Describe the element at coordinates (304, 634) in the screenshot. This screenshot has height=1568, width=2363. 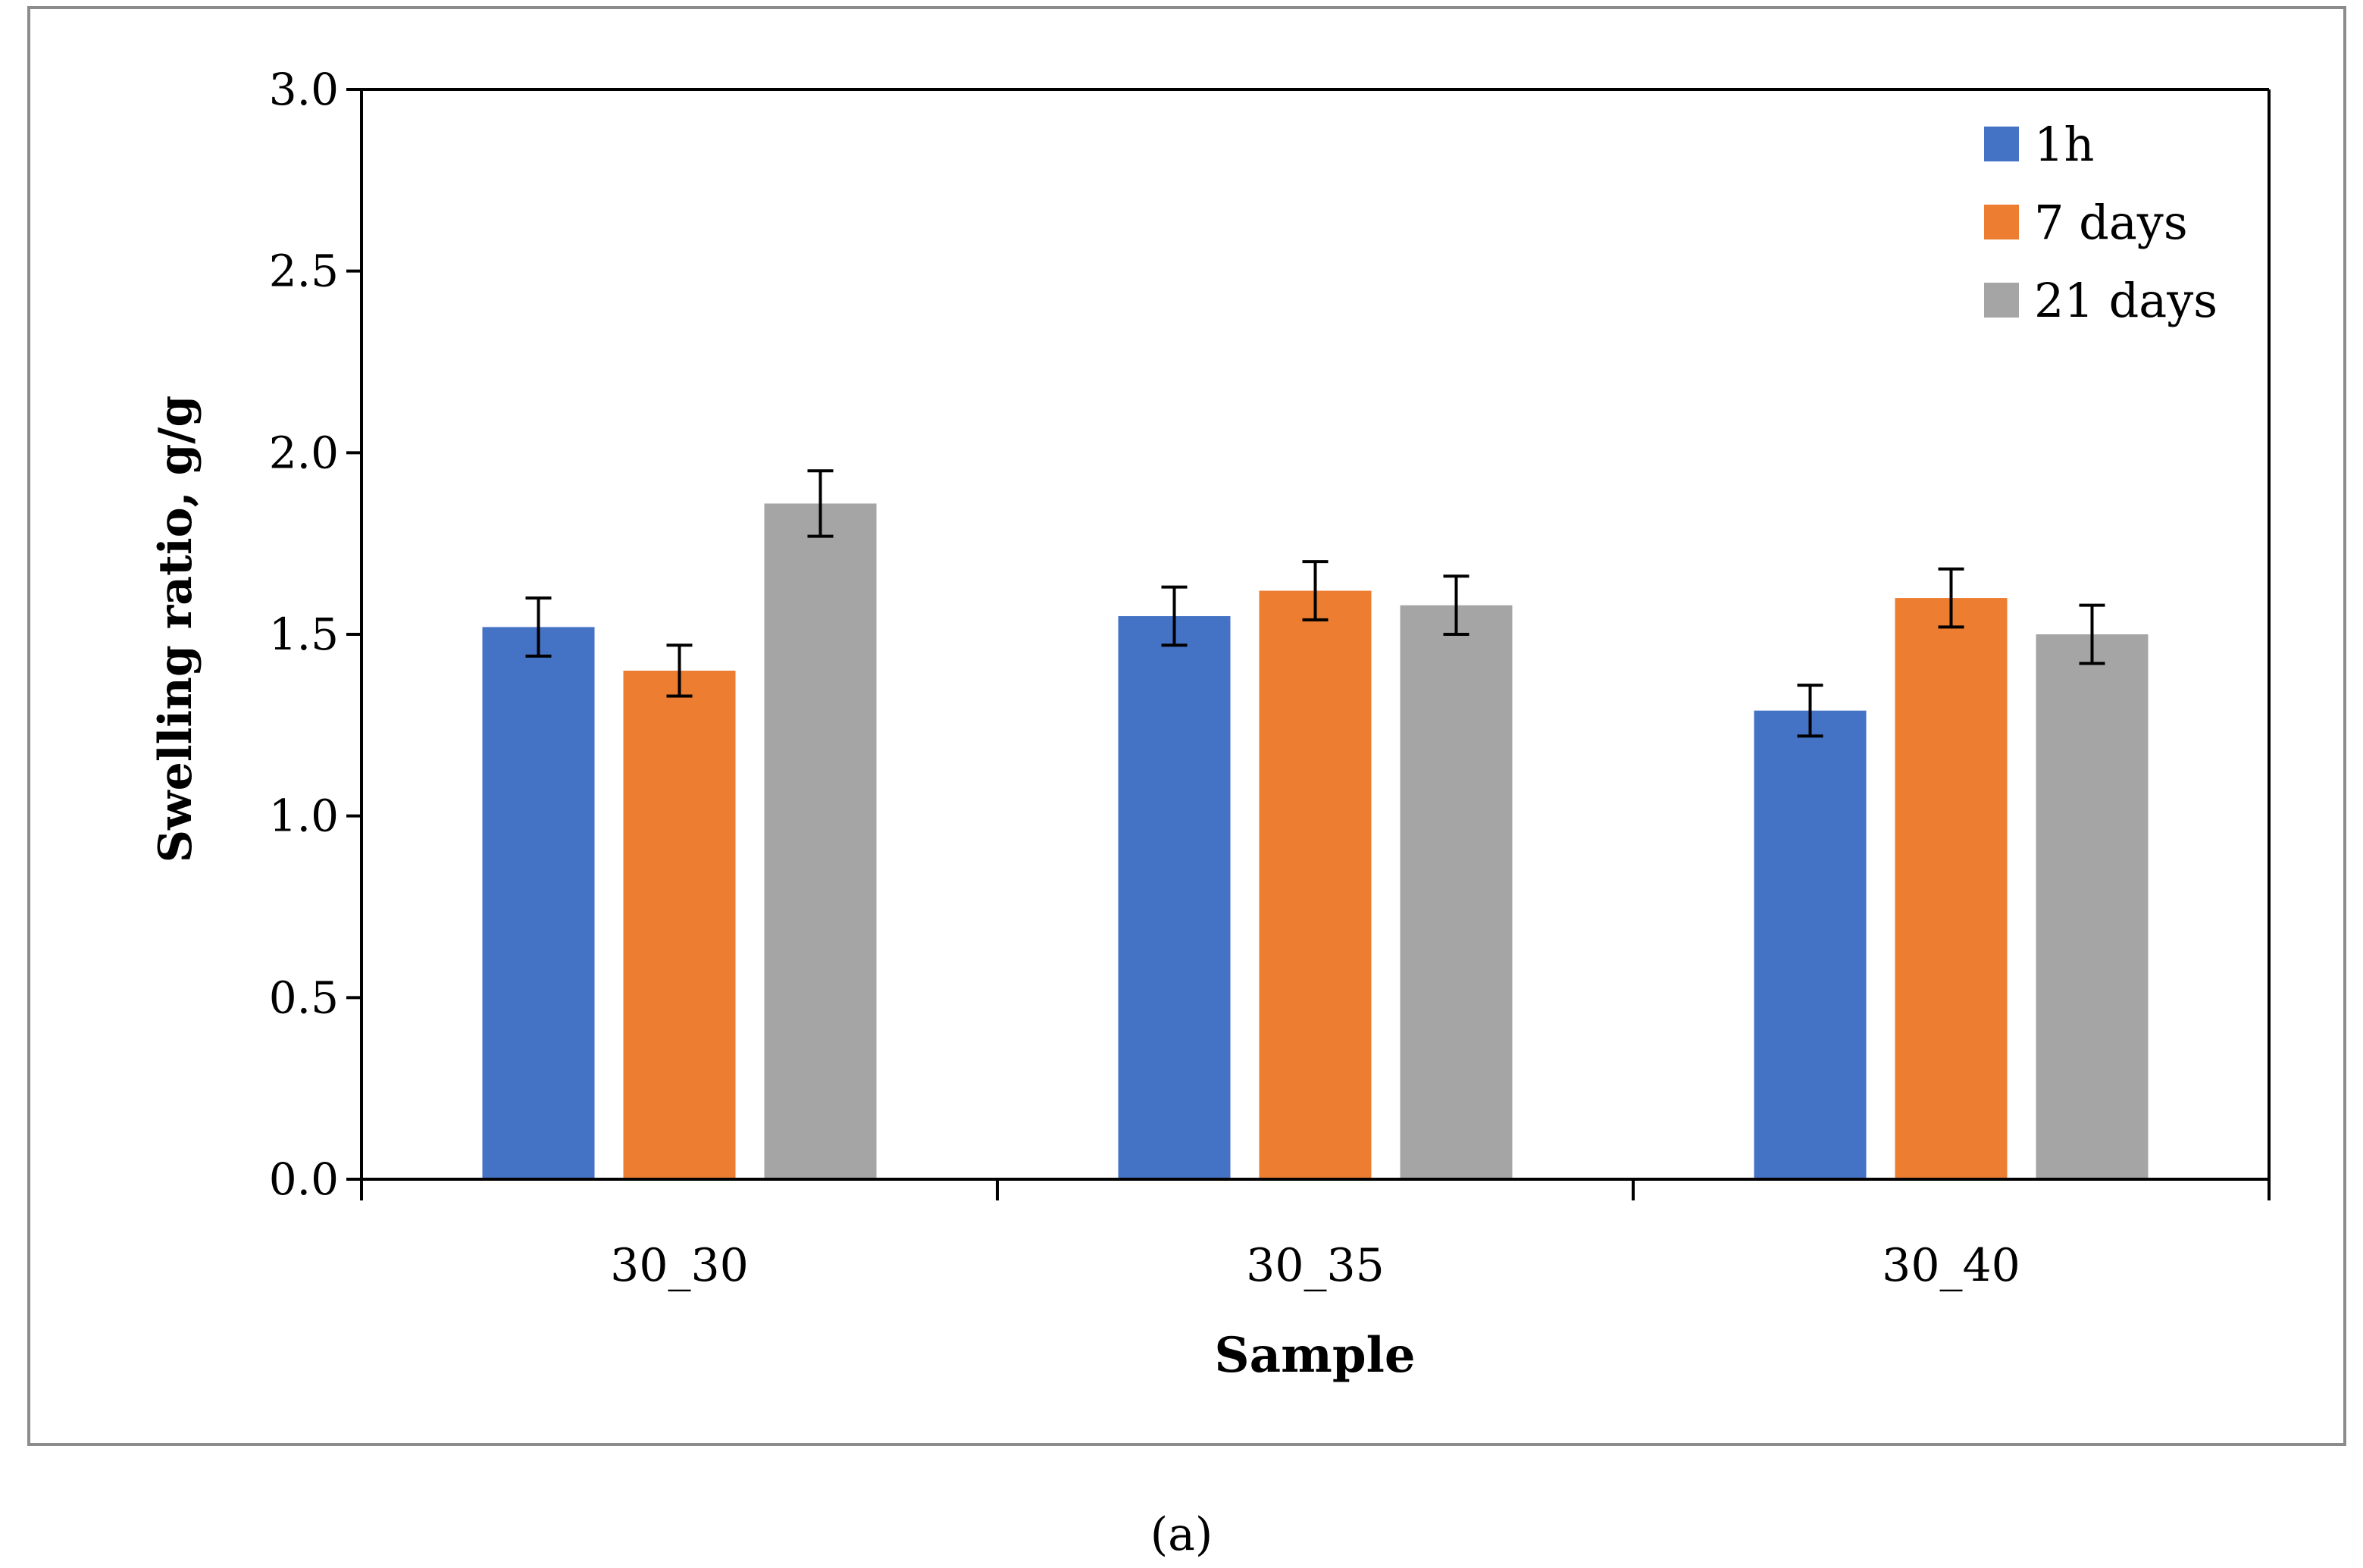
I see `y-tick-label: 1.5` at that location.